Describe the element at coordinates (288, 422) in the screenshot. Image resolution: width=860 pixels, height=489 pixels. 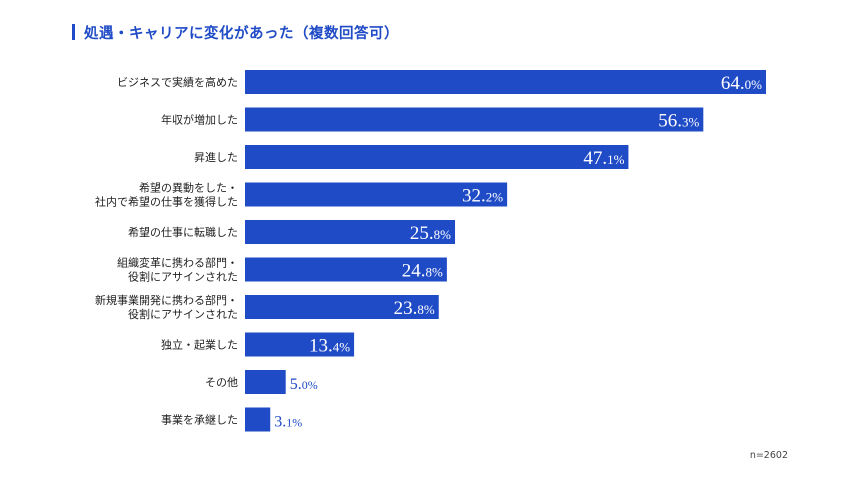
I see `value-label-9: 3.1%` at that location.